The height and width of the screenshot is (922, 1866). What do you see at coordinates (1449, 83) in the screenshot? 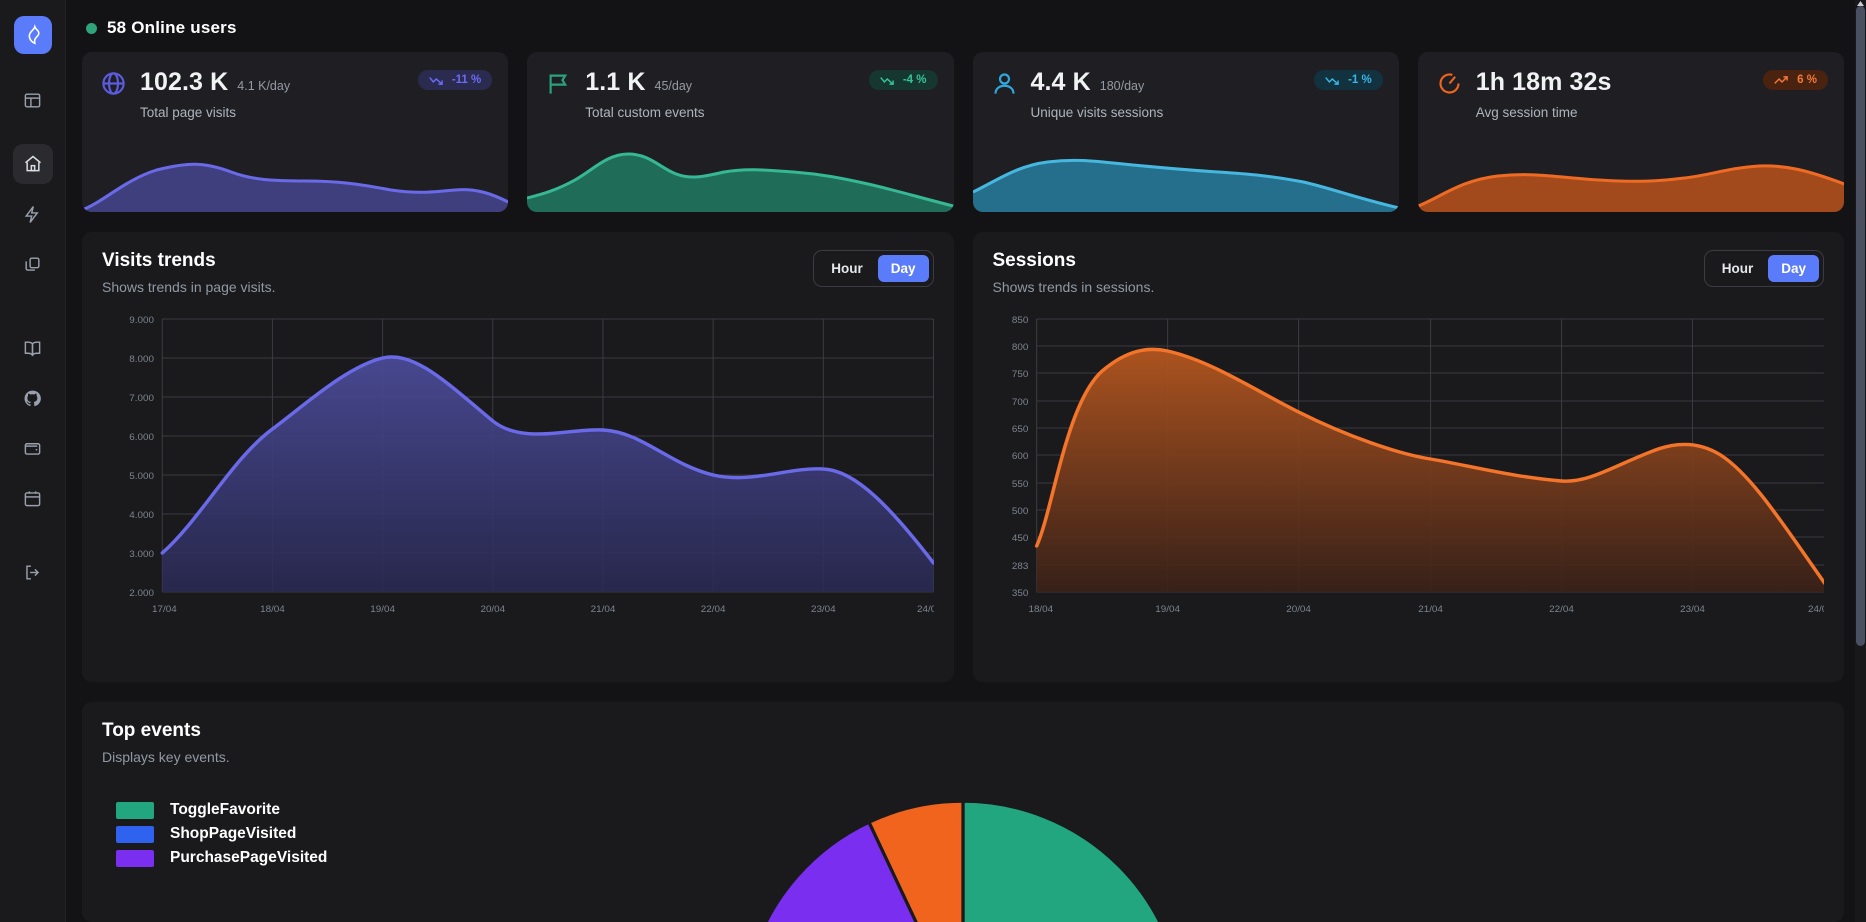
I see `timer-icon` at bounding box center [1449, 83].